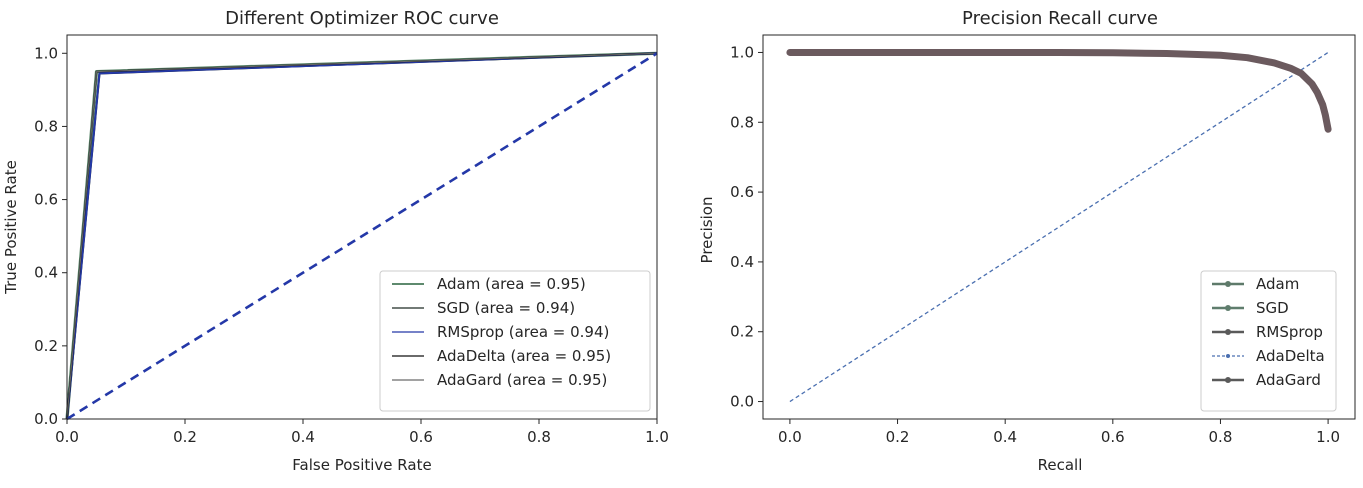 The image size is (1363, 488). I want to click on roc-x-tick-label: 0.0, so click(67, 437).